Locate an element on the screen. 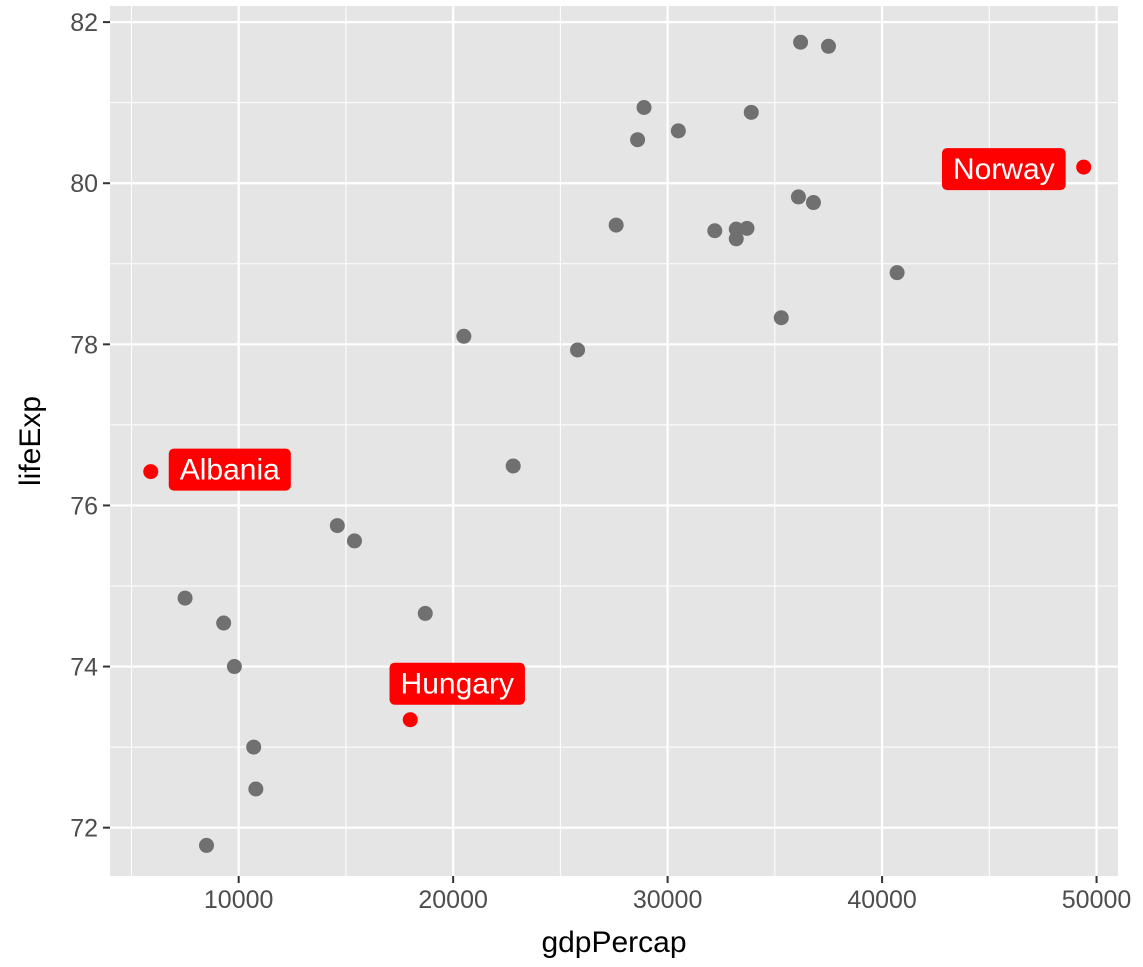 The height and width of the screenshot is (967, 1143). y-tick-label: 76 is located at coordinates (84, 506).